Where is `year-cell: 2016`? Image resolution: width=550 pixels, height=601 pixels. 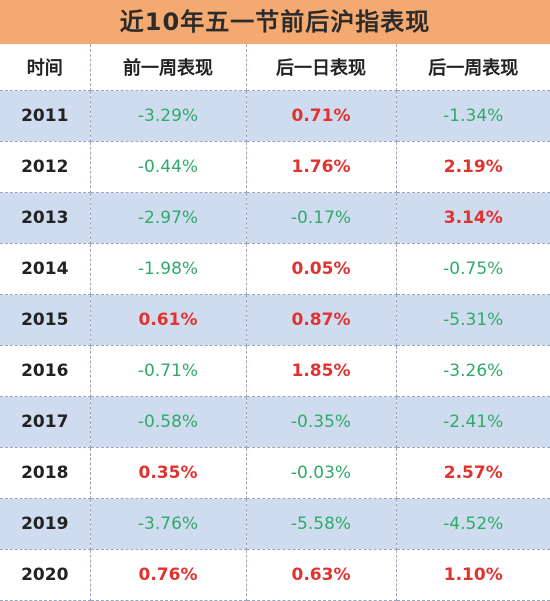
year-cell: 2016 is located at coordinates (45, 371).